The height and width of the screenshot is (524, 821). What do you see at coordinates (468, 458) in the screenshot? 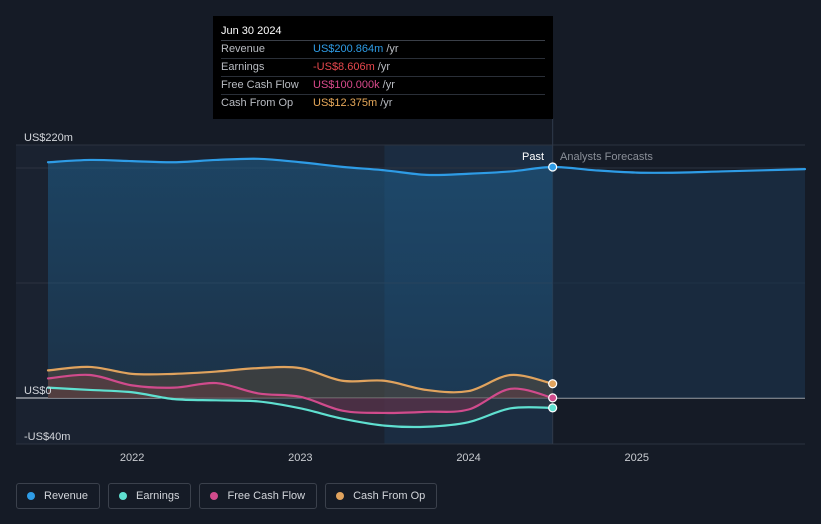
I see `x-tick-label: 2024` at bounding box center [468, 458].